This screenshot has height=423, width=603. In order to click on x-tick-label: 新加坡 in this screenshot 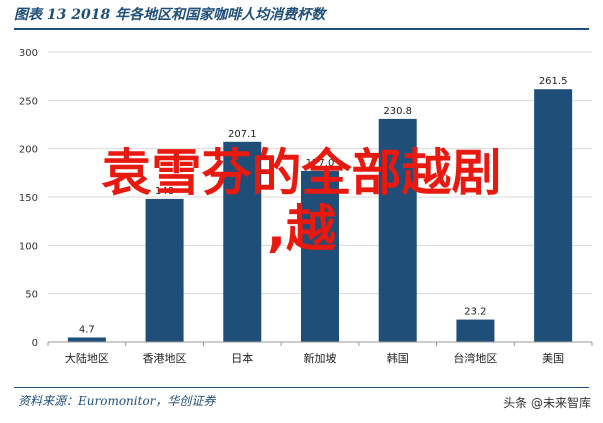, I will do `click(320, 358)`.